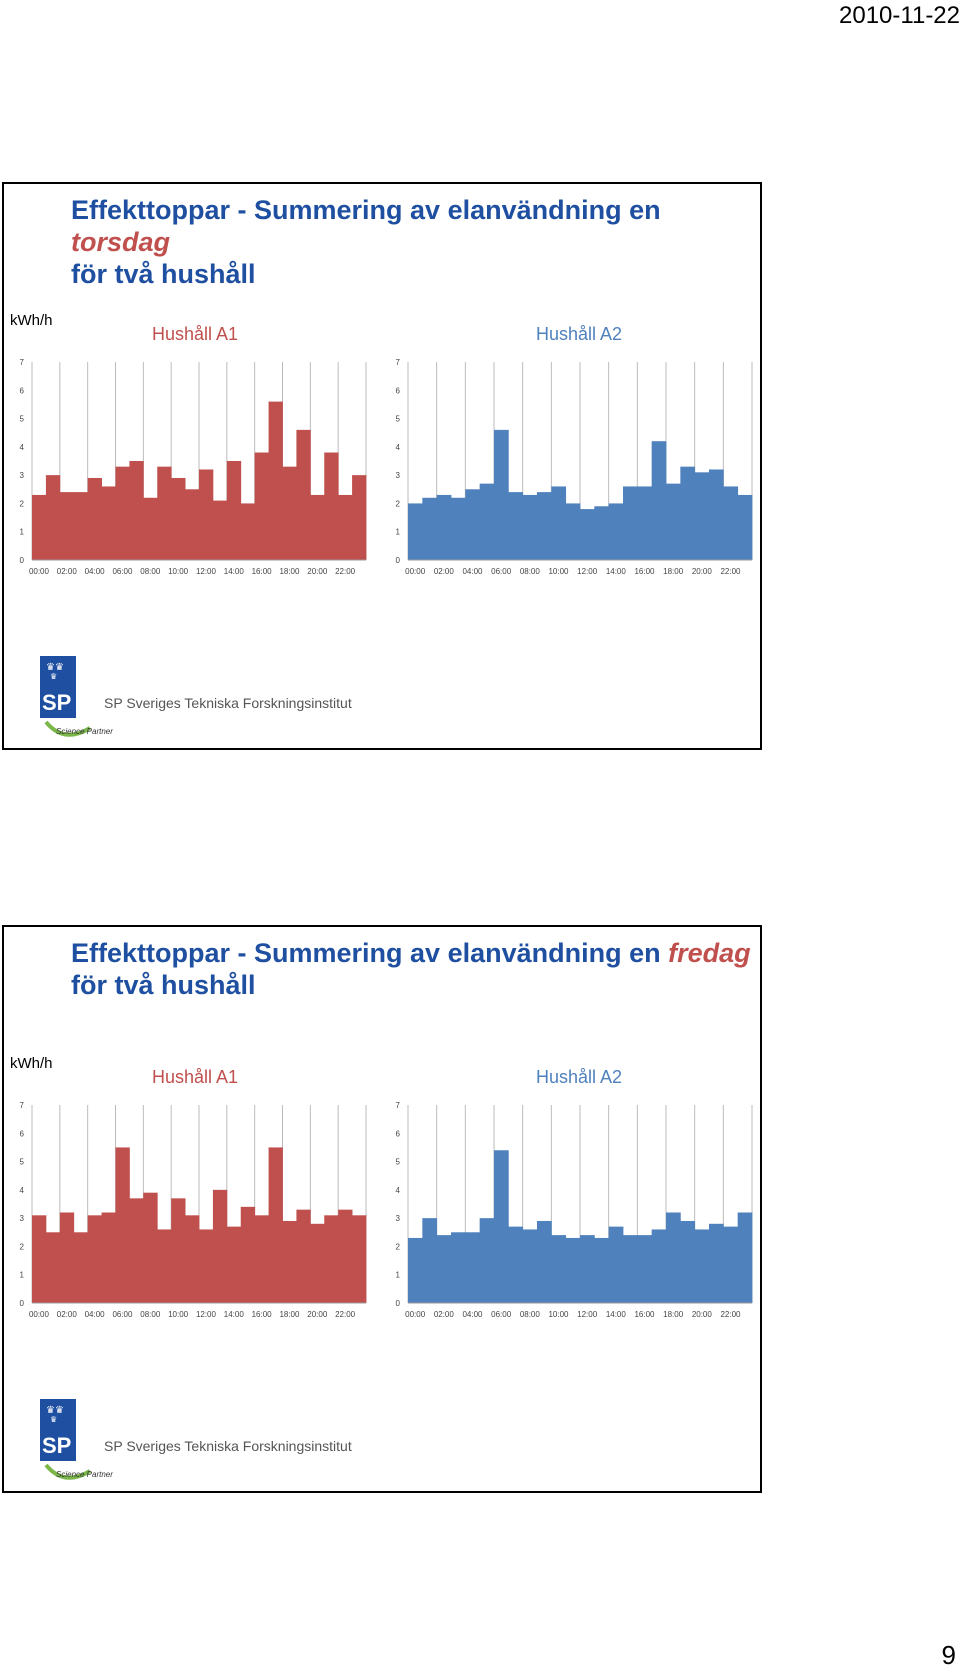 The width and height of the screenshot is (960, 1680). I want to click on crown-icon: ♛, so click(53, 1419).